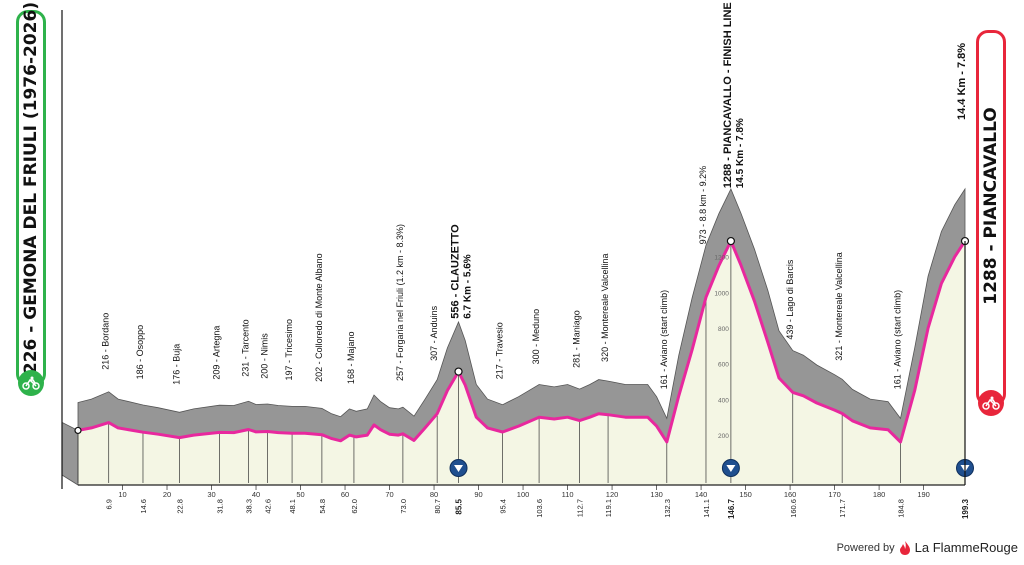  What do you see at coordinates (403, 506) in the screenshot?
I see `km-label: 73.0` at bounding box center [403, 506].